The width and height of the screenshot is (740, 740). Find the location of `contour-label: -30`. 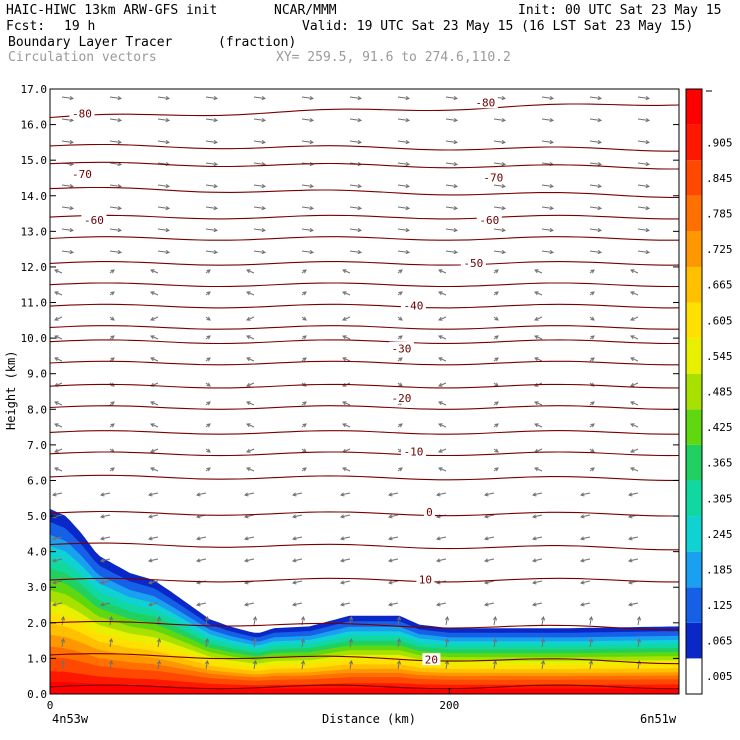

contour-label: -30 is located at coordinates (402, 348).